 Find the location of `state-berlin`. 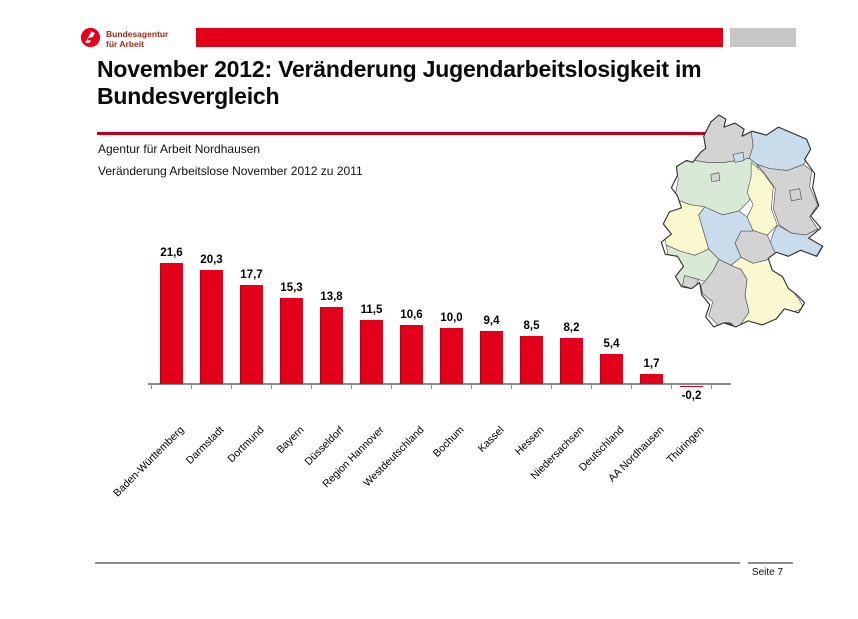

state-berlin is located at coordinates (795, 195).